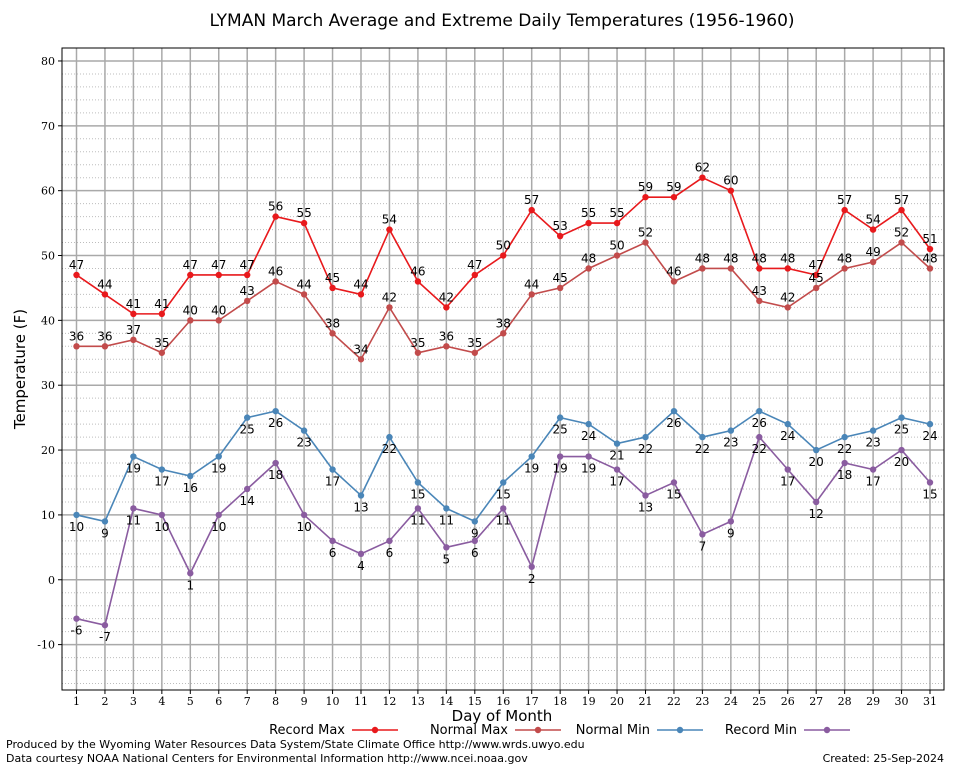 The height and width of the screenshot is (768, 954). I want to click on data-label: 46, so click(417, 271).